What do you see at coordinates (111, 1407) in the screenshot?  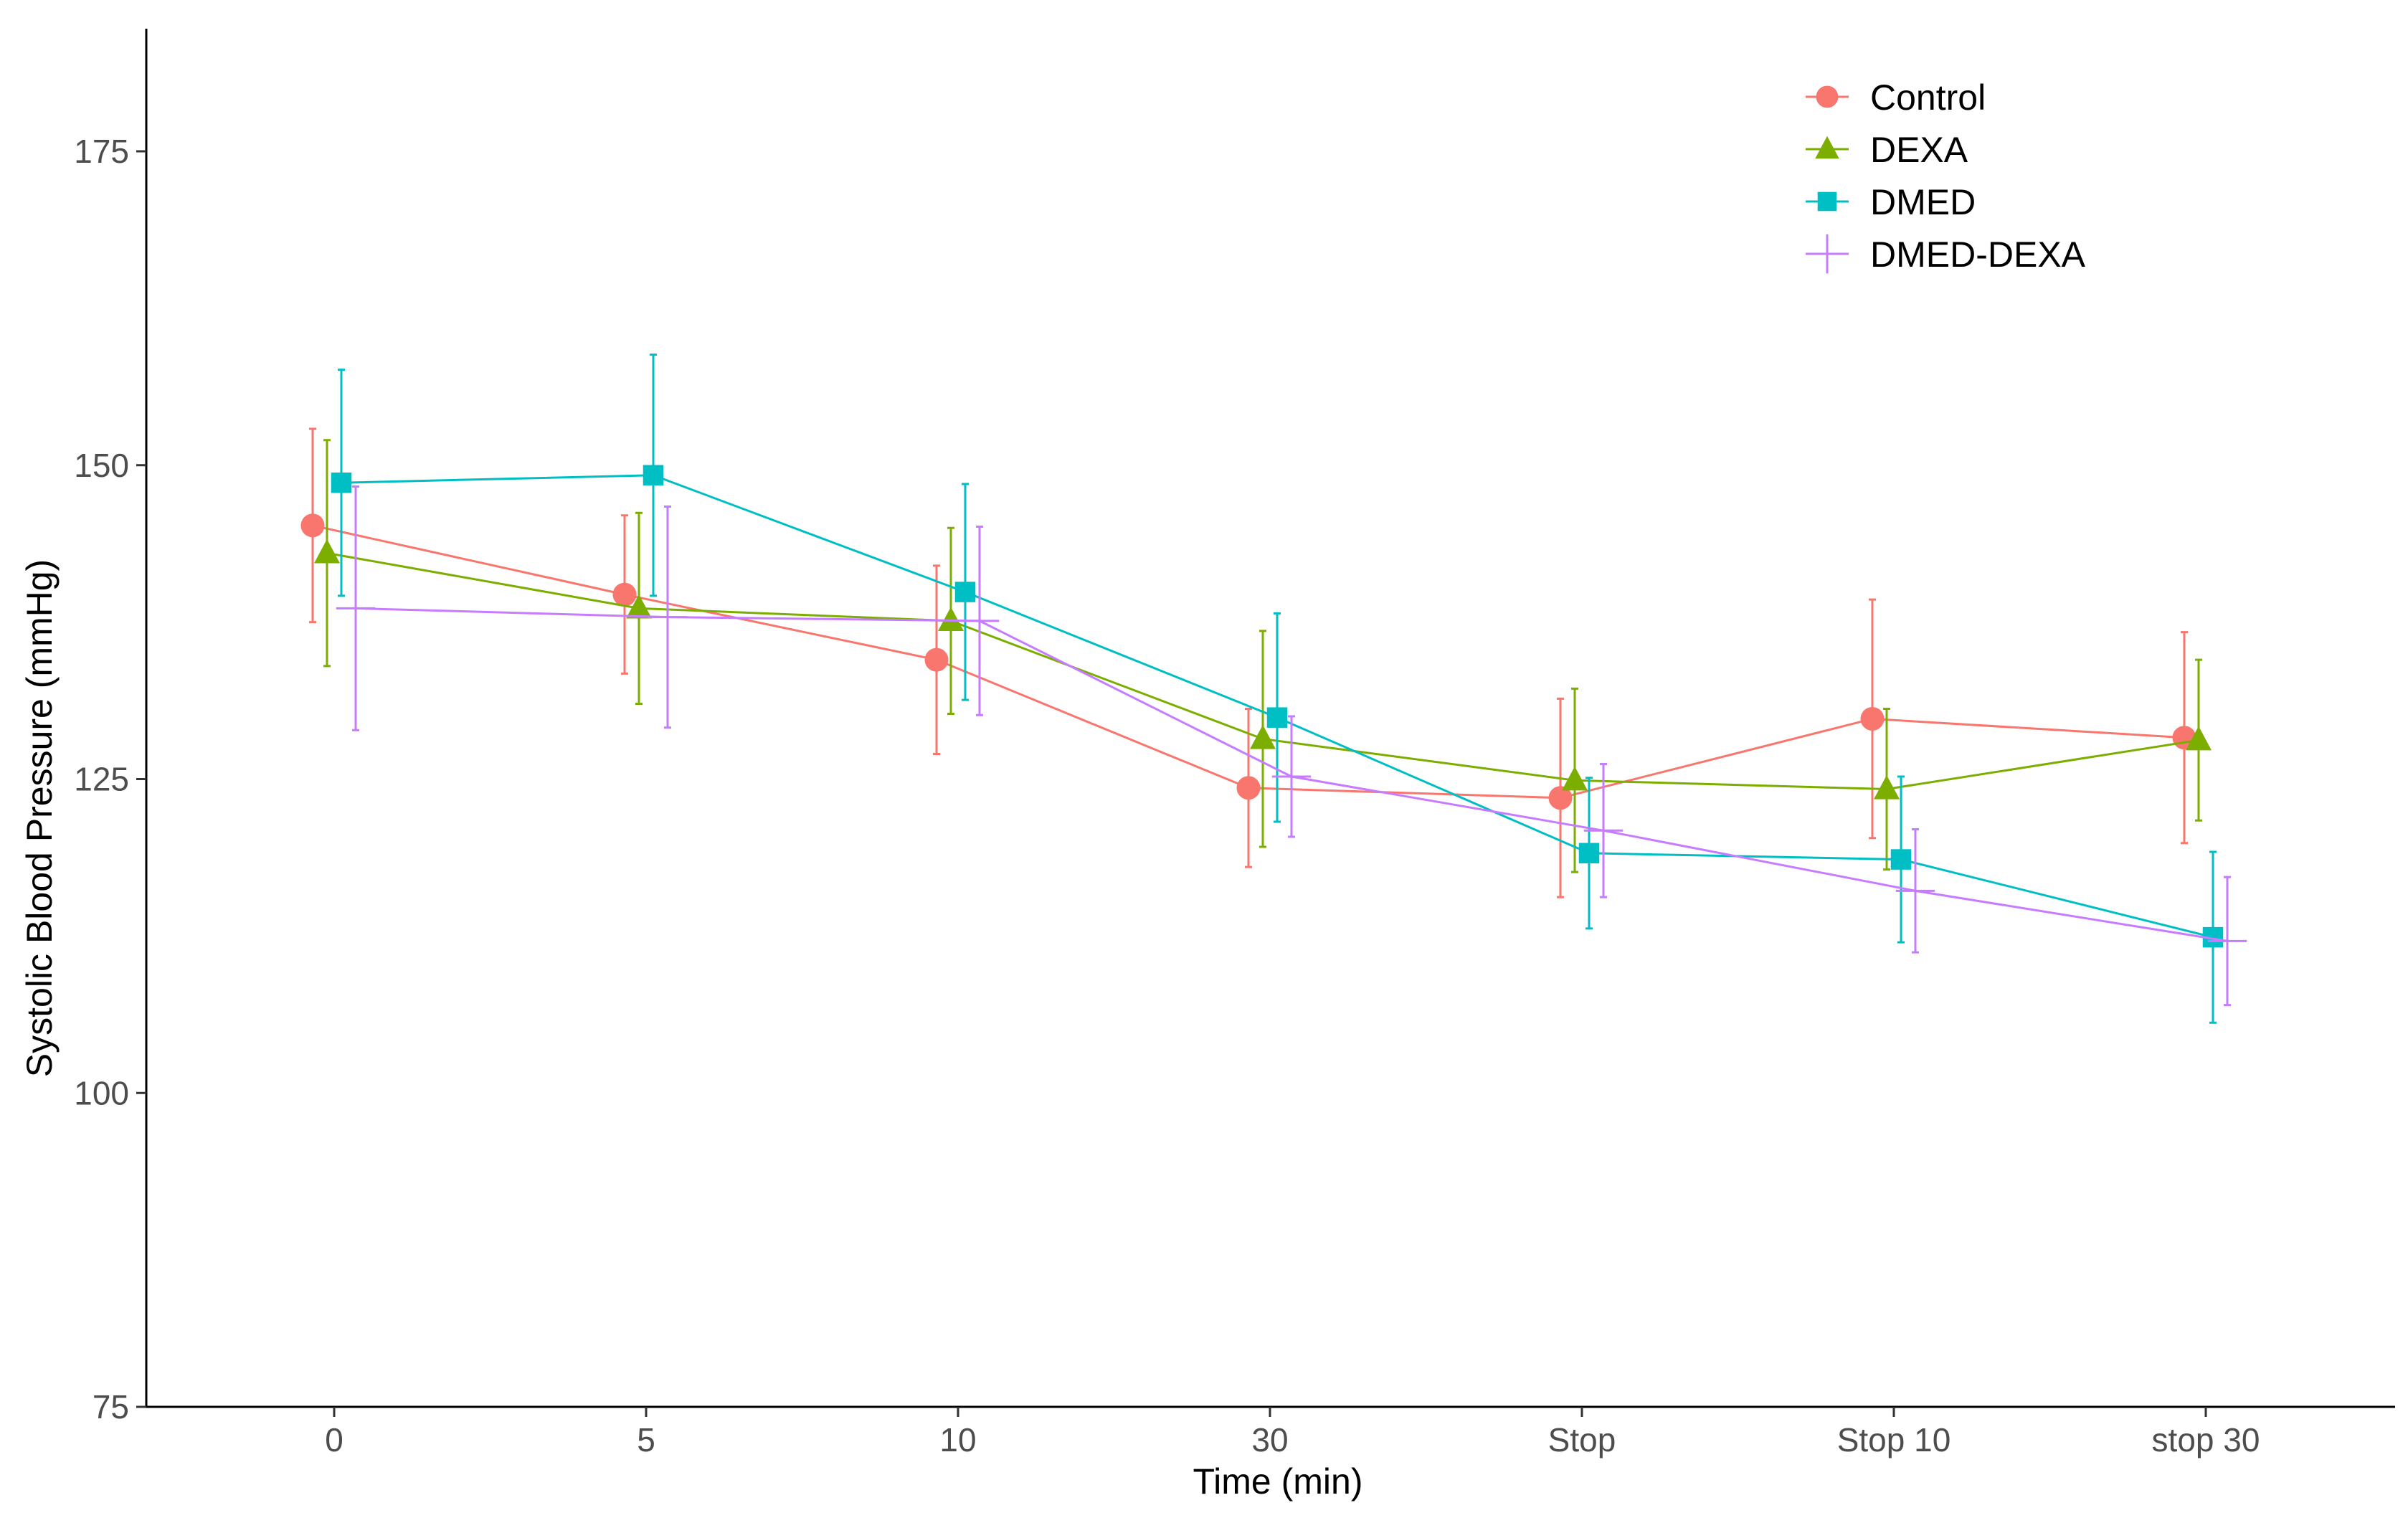 I see `y-tick-label-75: 75` at bounding box center [111, 1407].